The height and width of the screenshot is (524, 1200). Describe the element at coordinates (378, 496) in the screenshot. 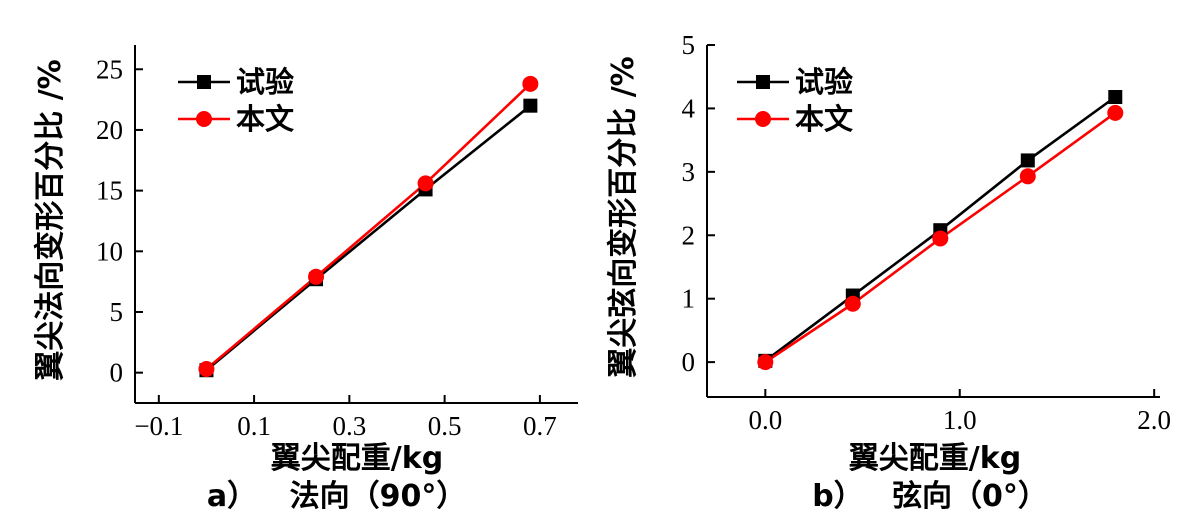

I see `figure-caption-title: 法向（90°）` at that location.